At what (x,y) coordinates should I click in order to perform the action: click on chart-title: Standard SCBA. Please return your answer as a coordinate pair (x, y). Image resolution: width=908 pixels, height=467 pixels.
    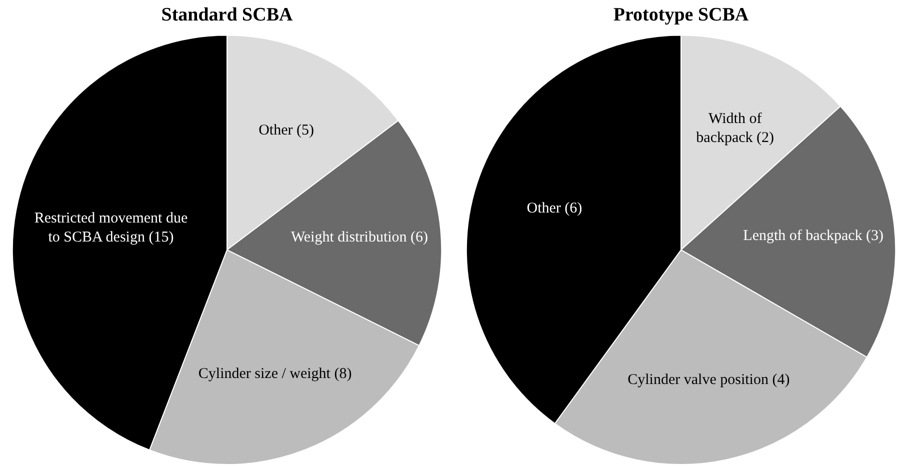
    Looking at the image, I should click on (227, 15).